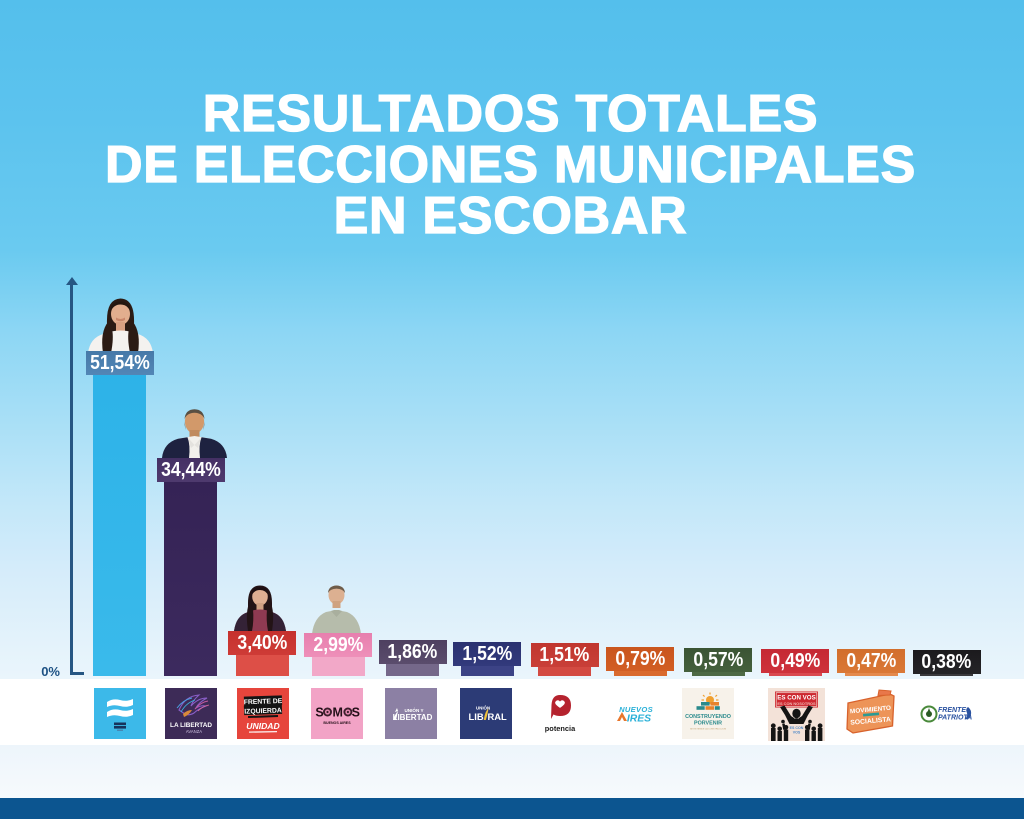 This screenshot has height=819, width=1024. Describe the element at coordinates (871, 710) in the screenshot. I see `svg-text: MOVIMIENTO` at that location.